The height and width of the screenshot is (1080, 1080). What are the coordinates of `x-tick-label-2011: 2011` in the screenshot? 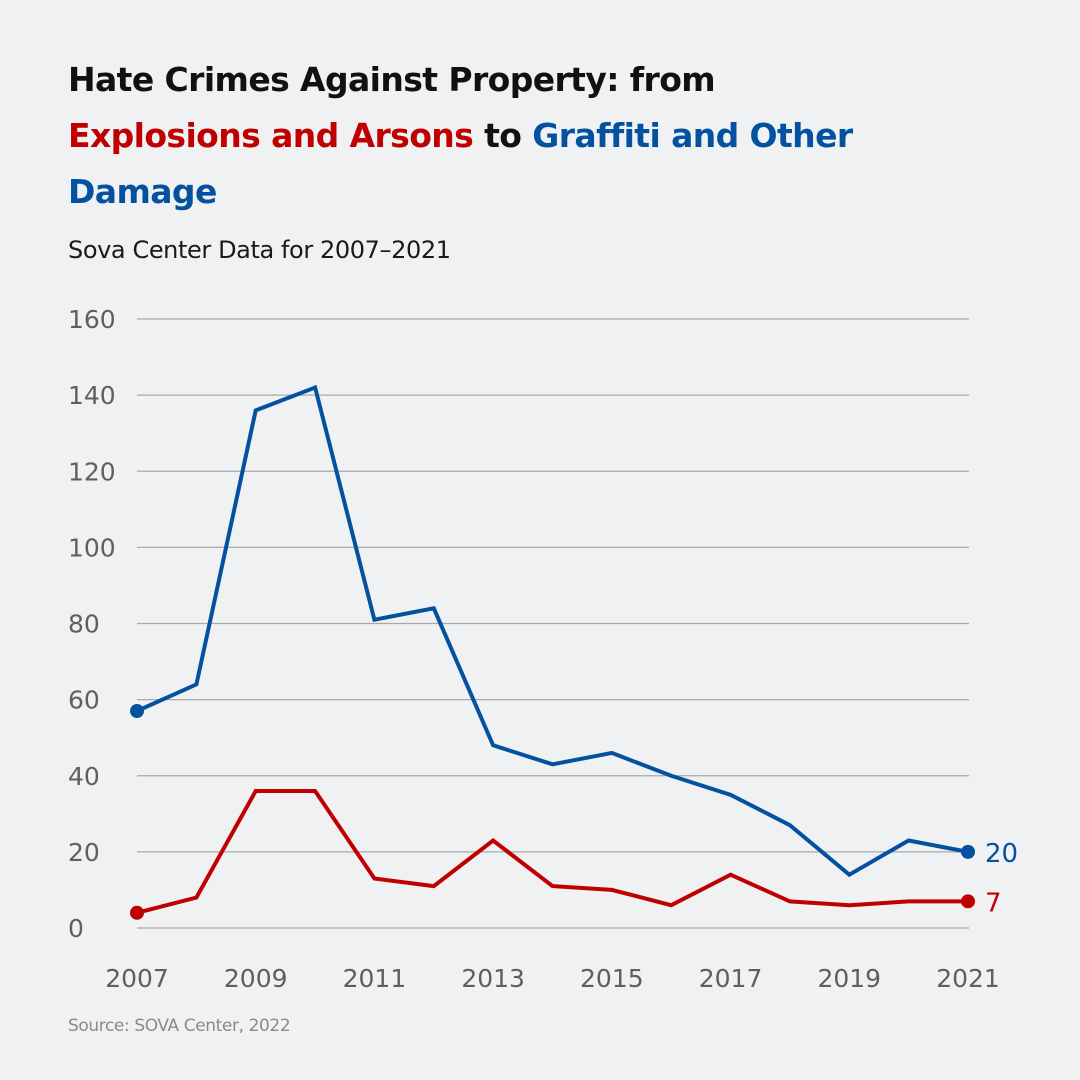 It's located at (375, 978).